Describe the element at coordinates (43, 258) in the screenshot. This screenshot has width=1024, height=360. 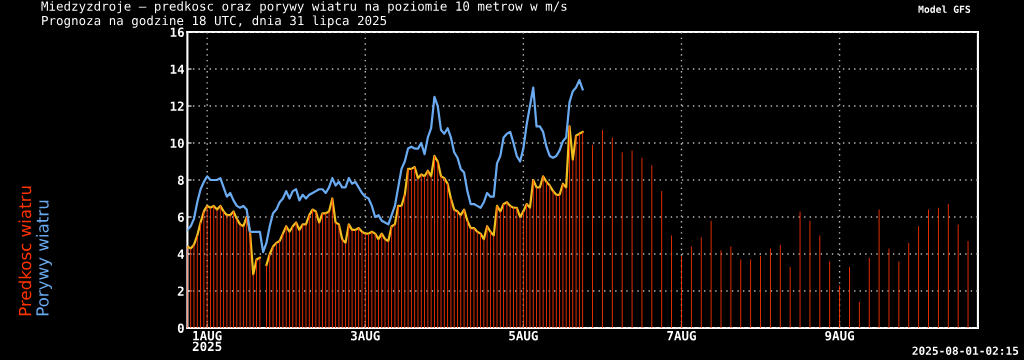
I see `text: Porywy wiatru` at that location.